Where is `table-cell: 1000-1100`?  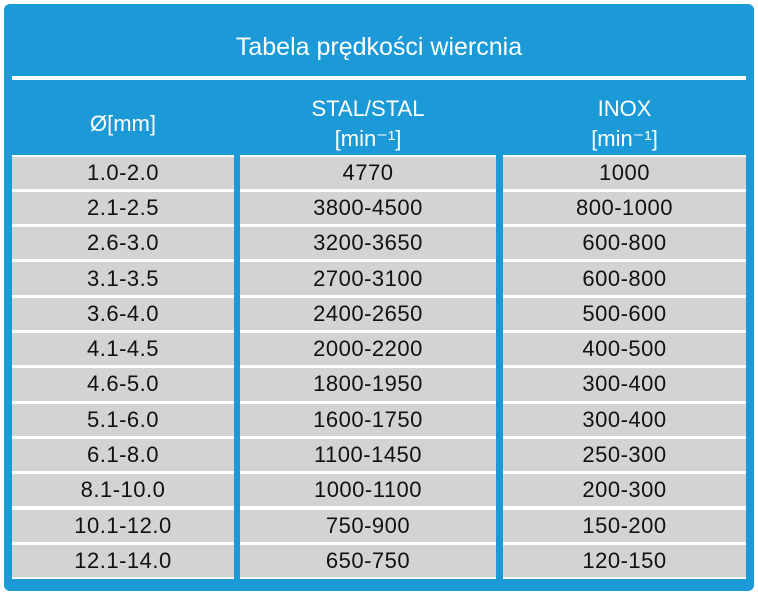 table-cell: 1000-1100 is located at coordinates (368, 490).